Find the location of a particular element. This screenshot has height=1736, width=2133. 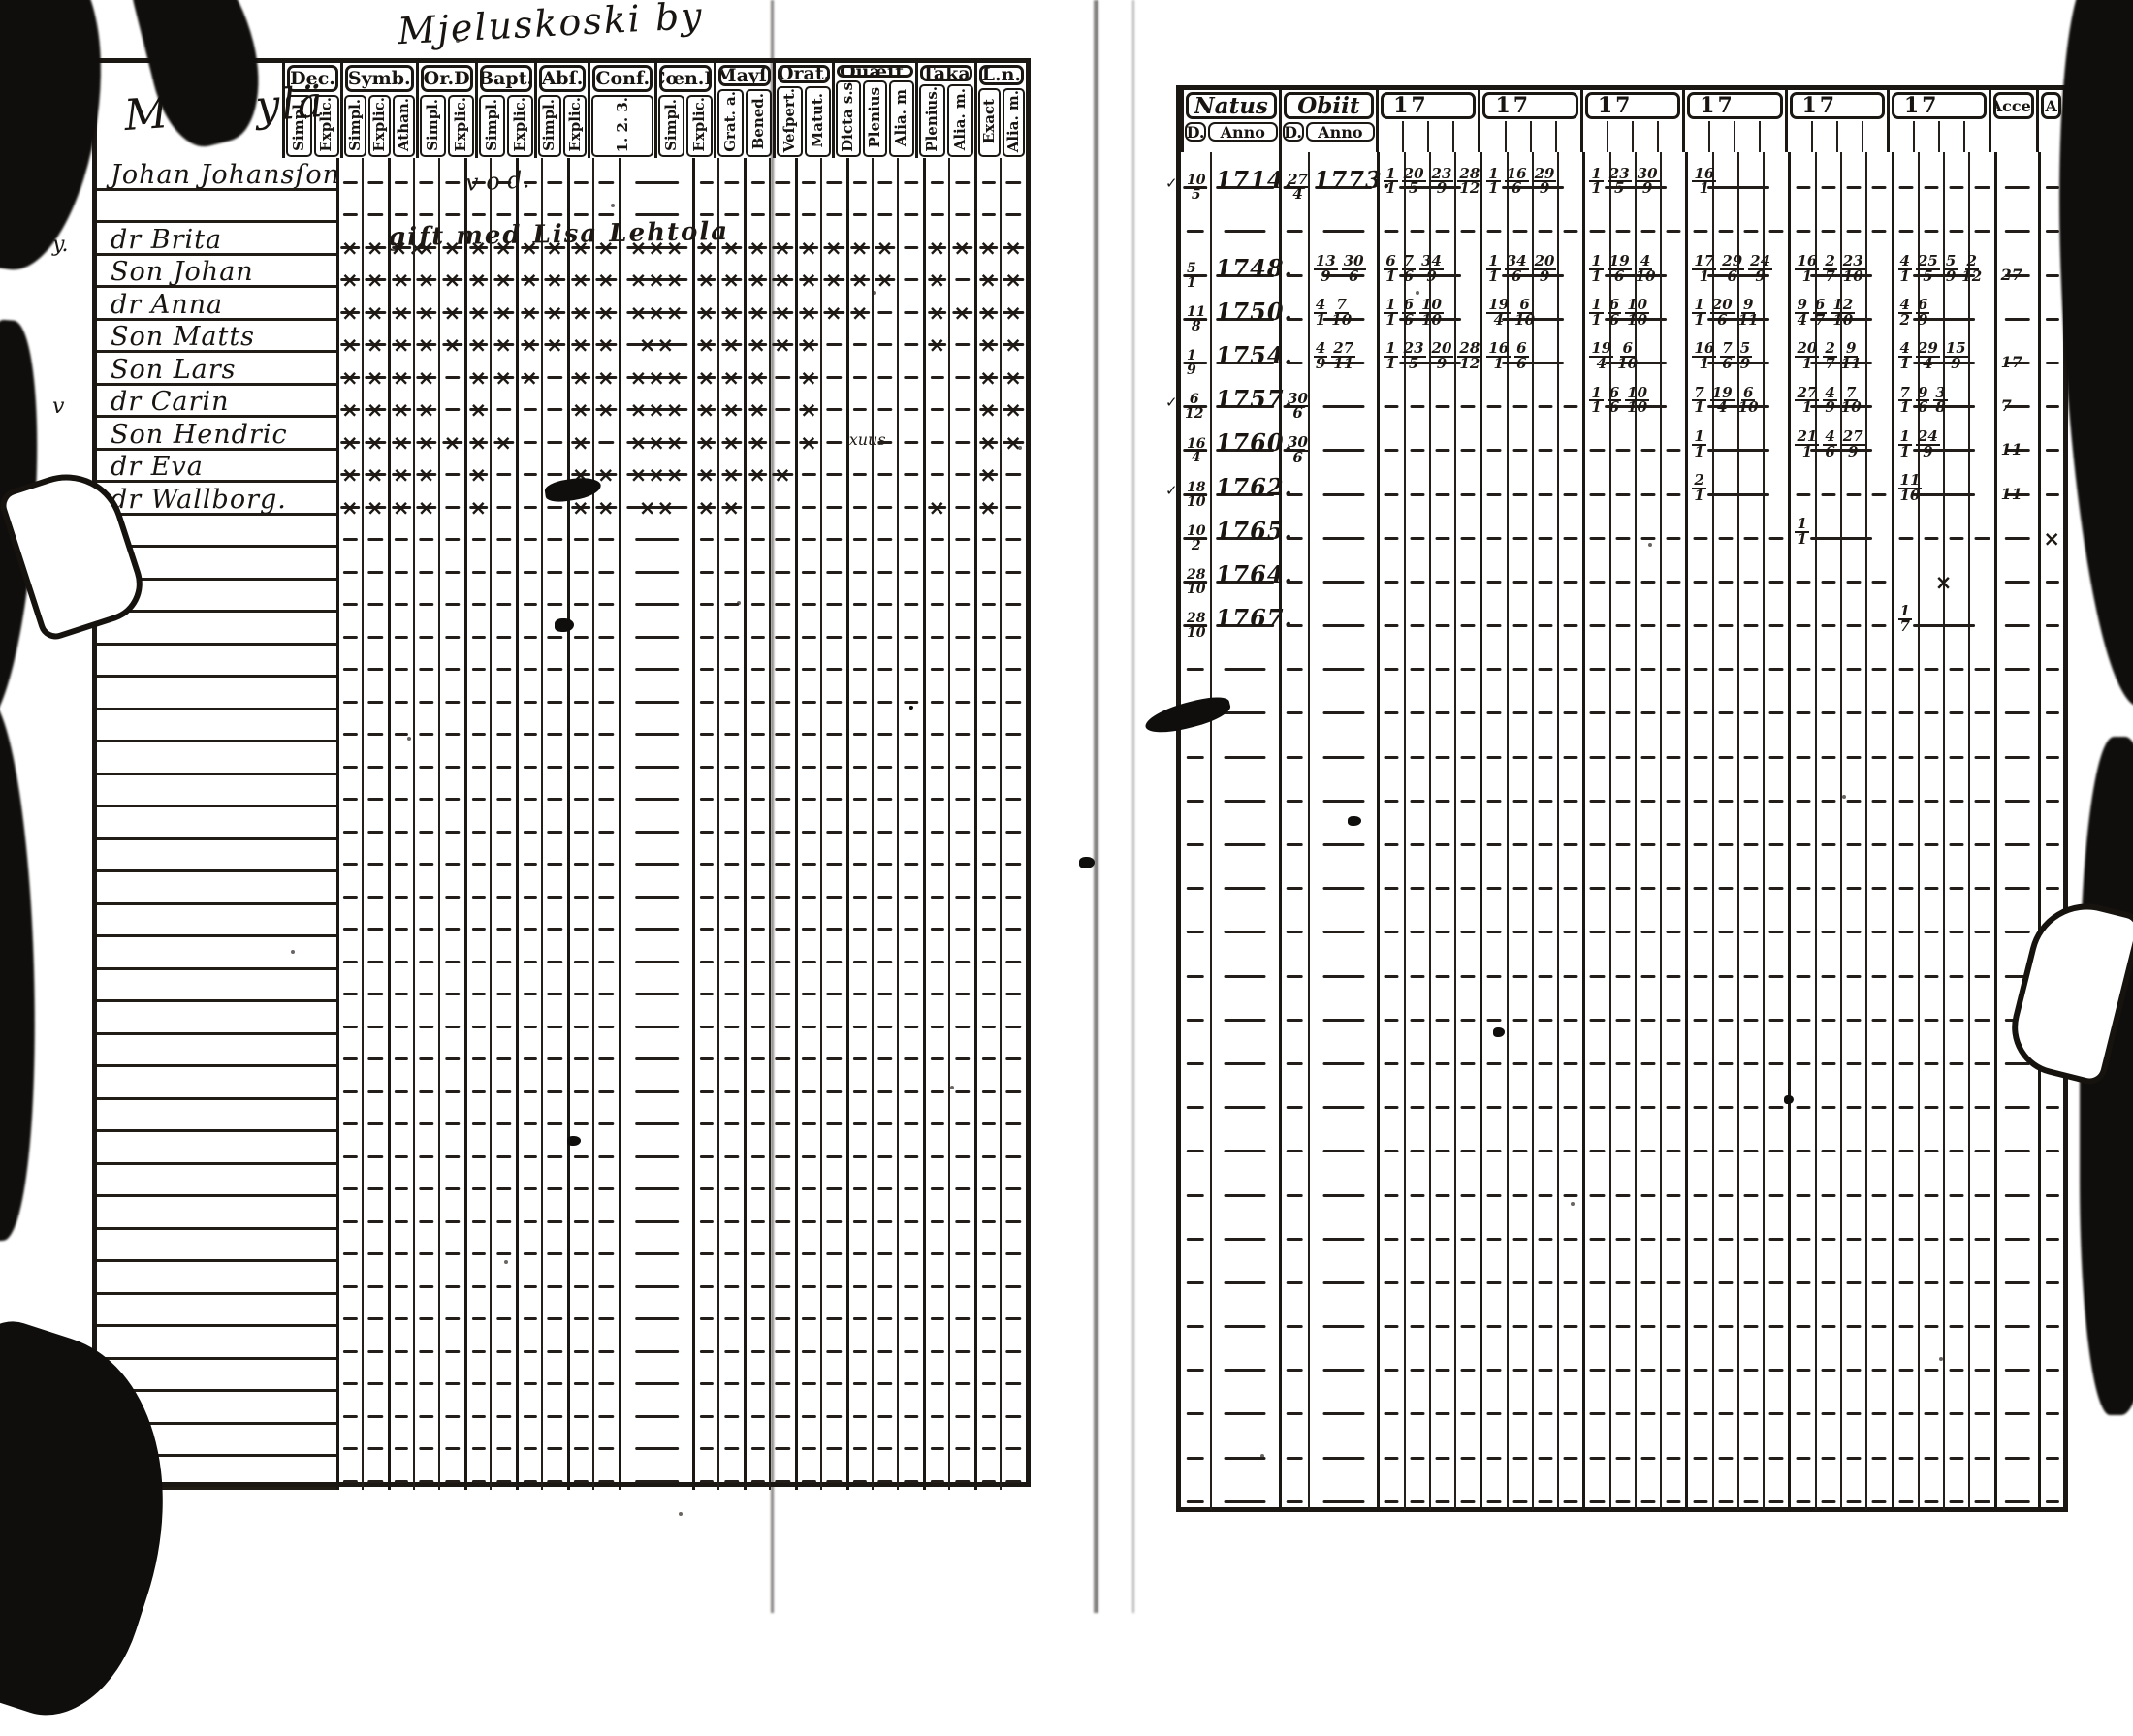

subheader-anno: Anno is located at coordinates (1340, 132).